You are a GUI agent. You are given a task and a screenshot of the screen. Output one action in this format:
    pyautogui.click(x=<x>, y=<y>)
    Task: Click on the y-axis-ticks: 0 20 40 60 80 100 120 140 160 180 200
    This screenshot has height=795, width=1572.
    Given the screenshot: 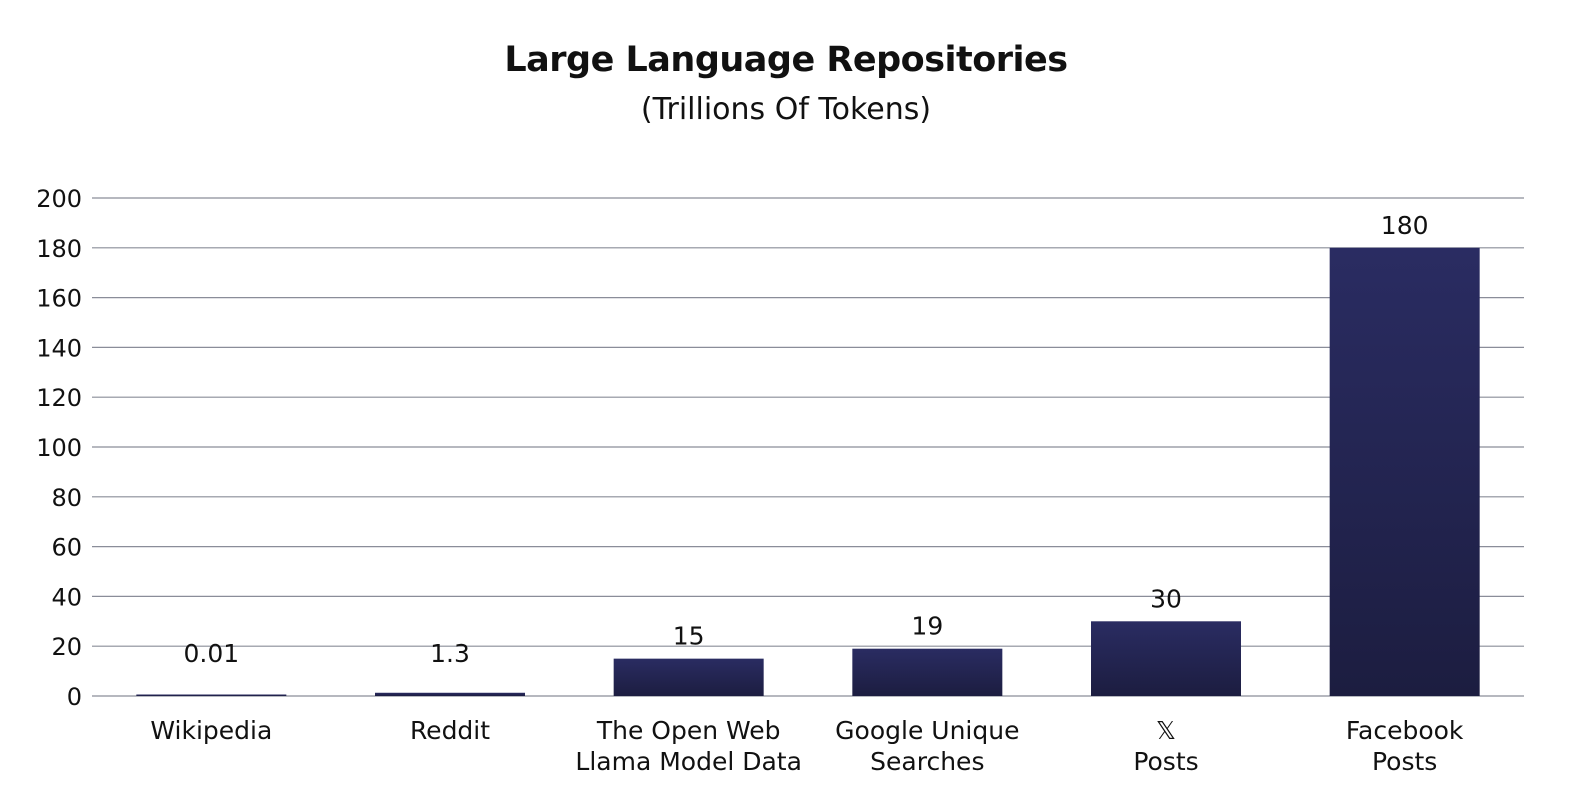 What is the action you would take?
    pyautogui.click(x=59, y=448)
    